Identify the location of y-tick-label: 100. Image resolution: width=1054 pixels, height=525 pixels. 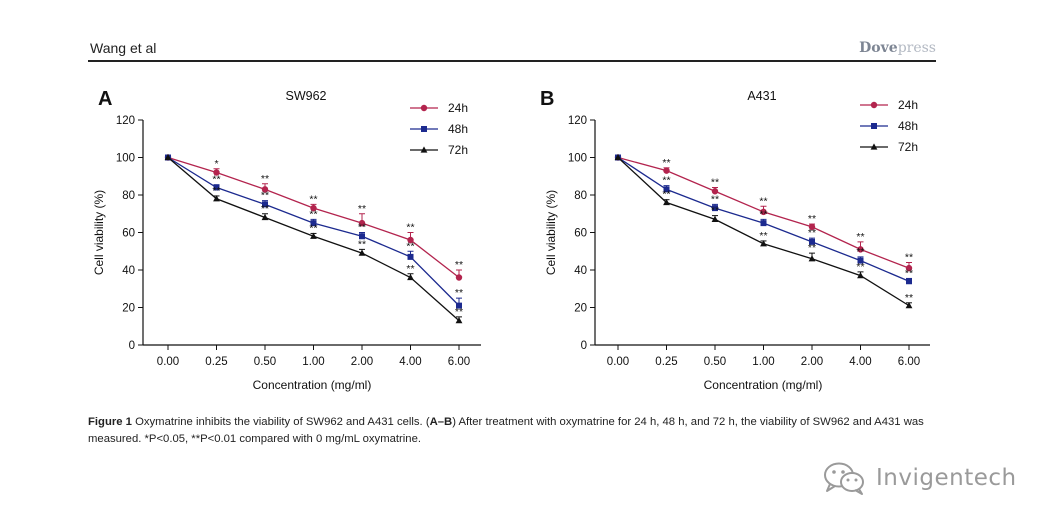
(577, 159).